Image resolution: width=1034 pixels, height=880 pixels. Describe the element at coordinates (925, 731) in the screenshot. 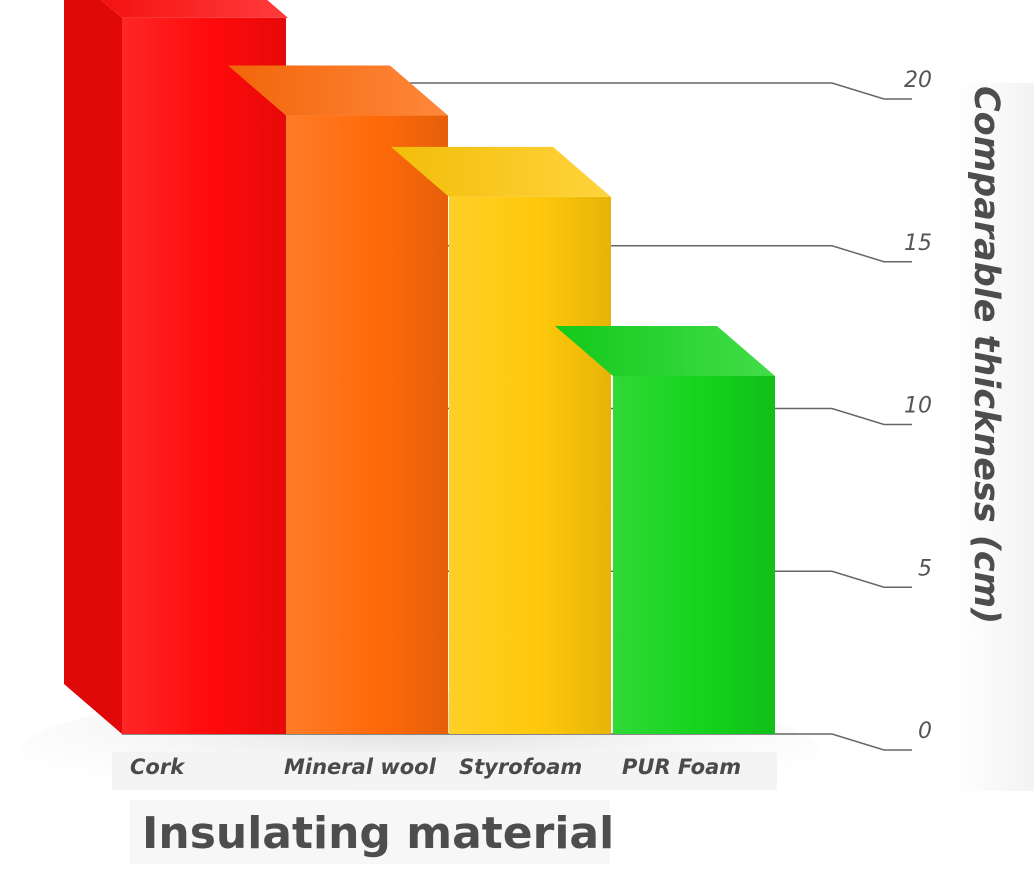

I see `y-tick-label: 0` at that location.